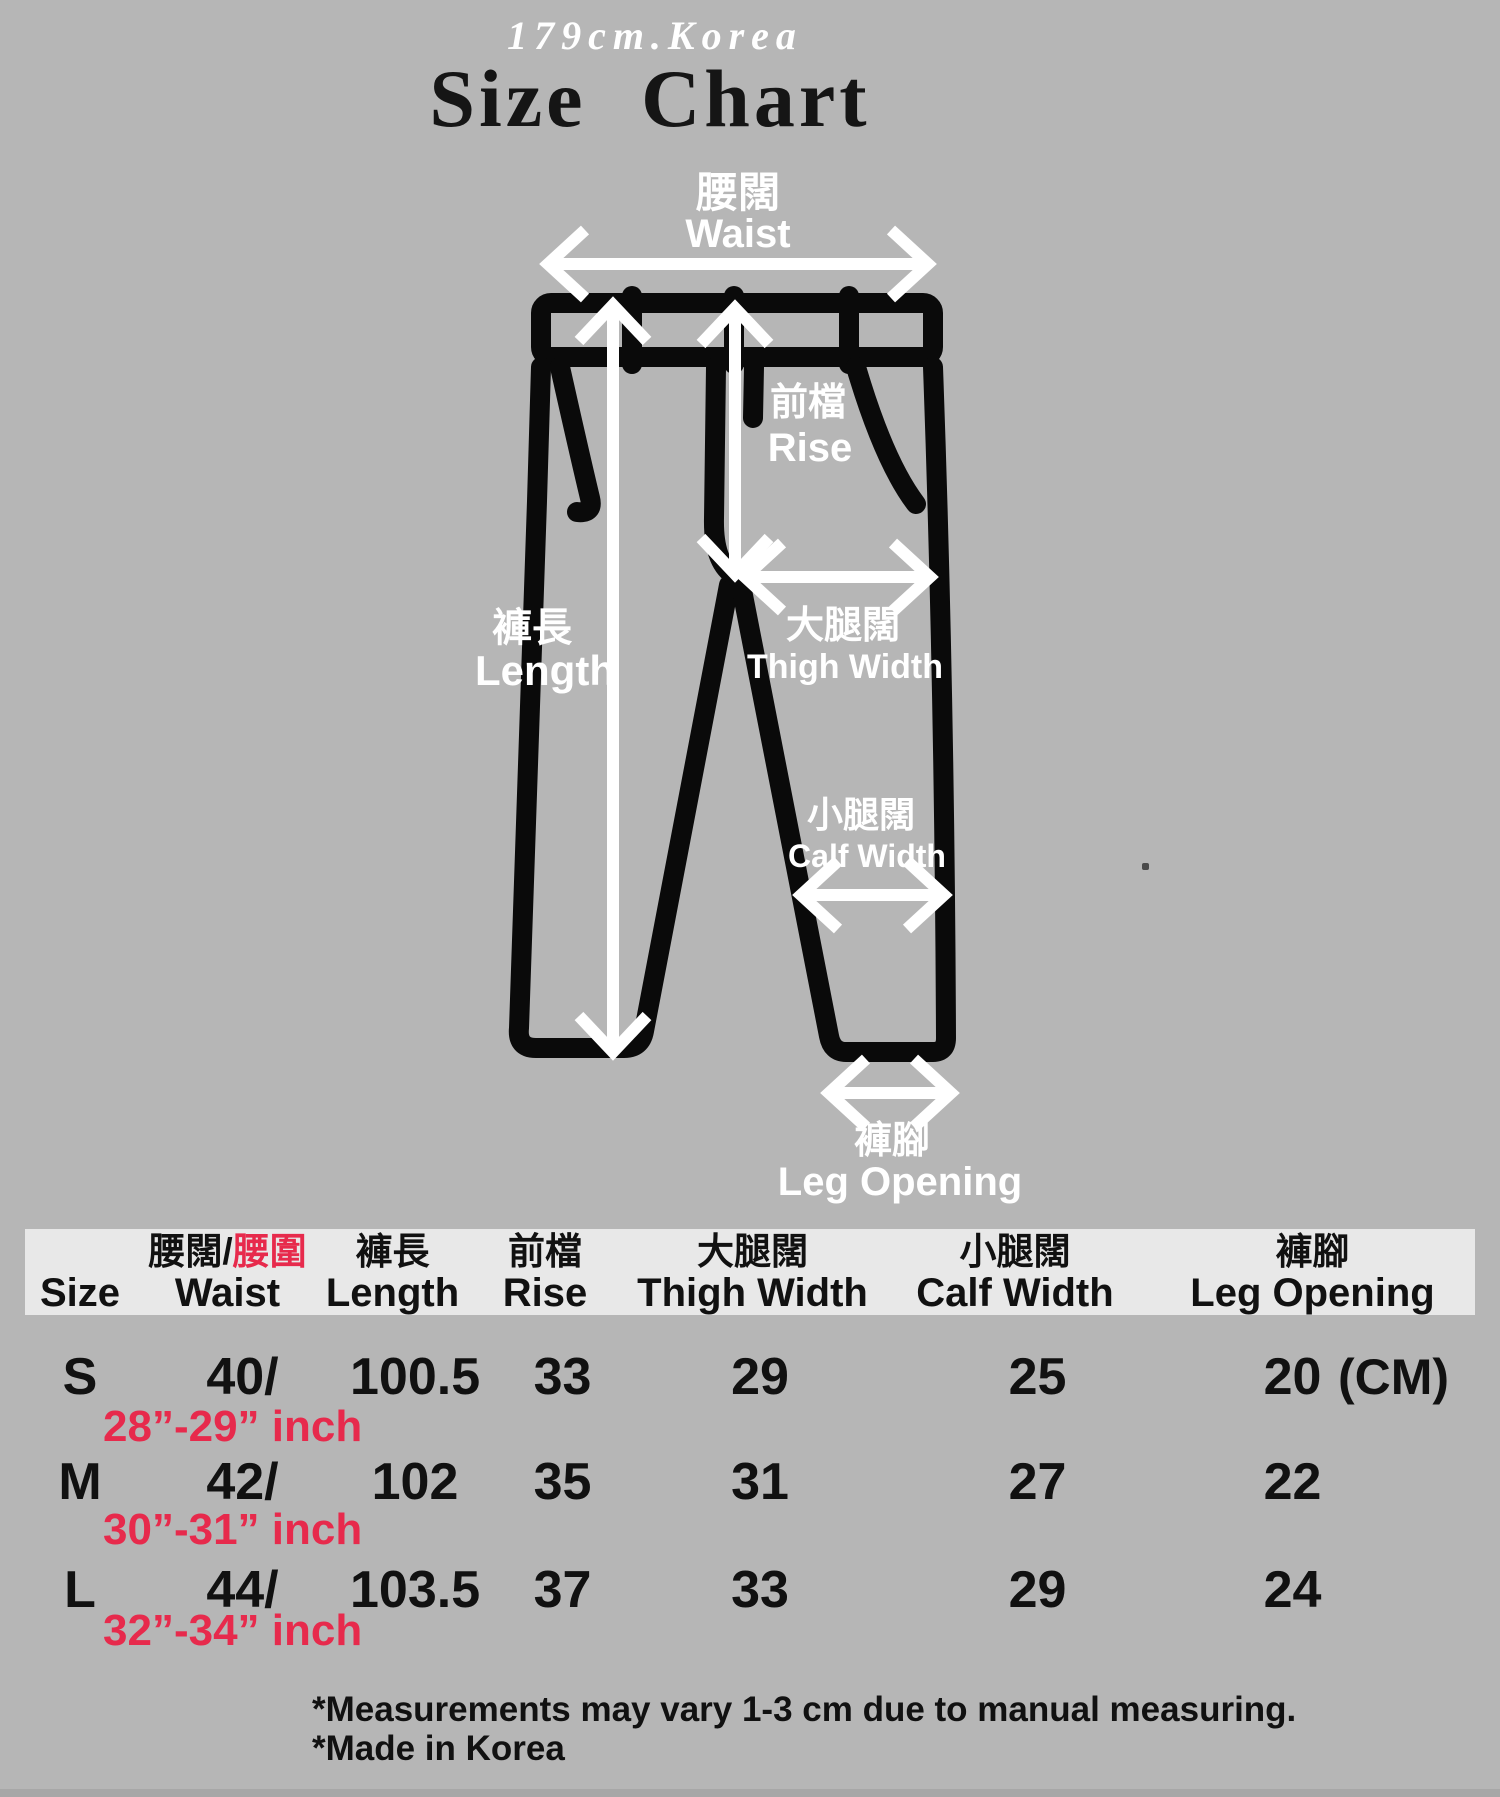 This screenshot has height=1797, width=1500. I want to click on rise-value: 33, so click(562, 1377).